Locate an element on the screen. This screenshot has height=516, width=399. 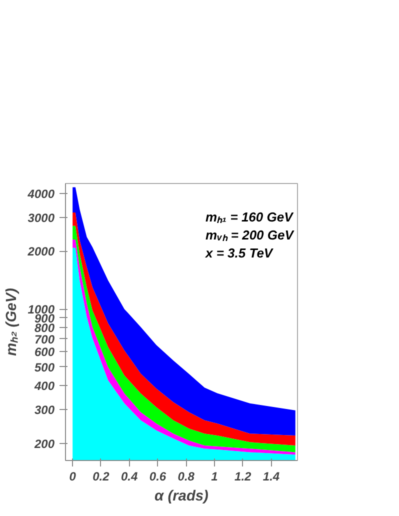
x-tick-label: 0.6 is located at coordinates (157, 477).